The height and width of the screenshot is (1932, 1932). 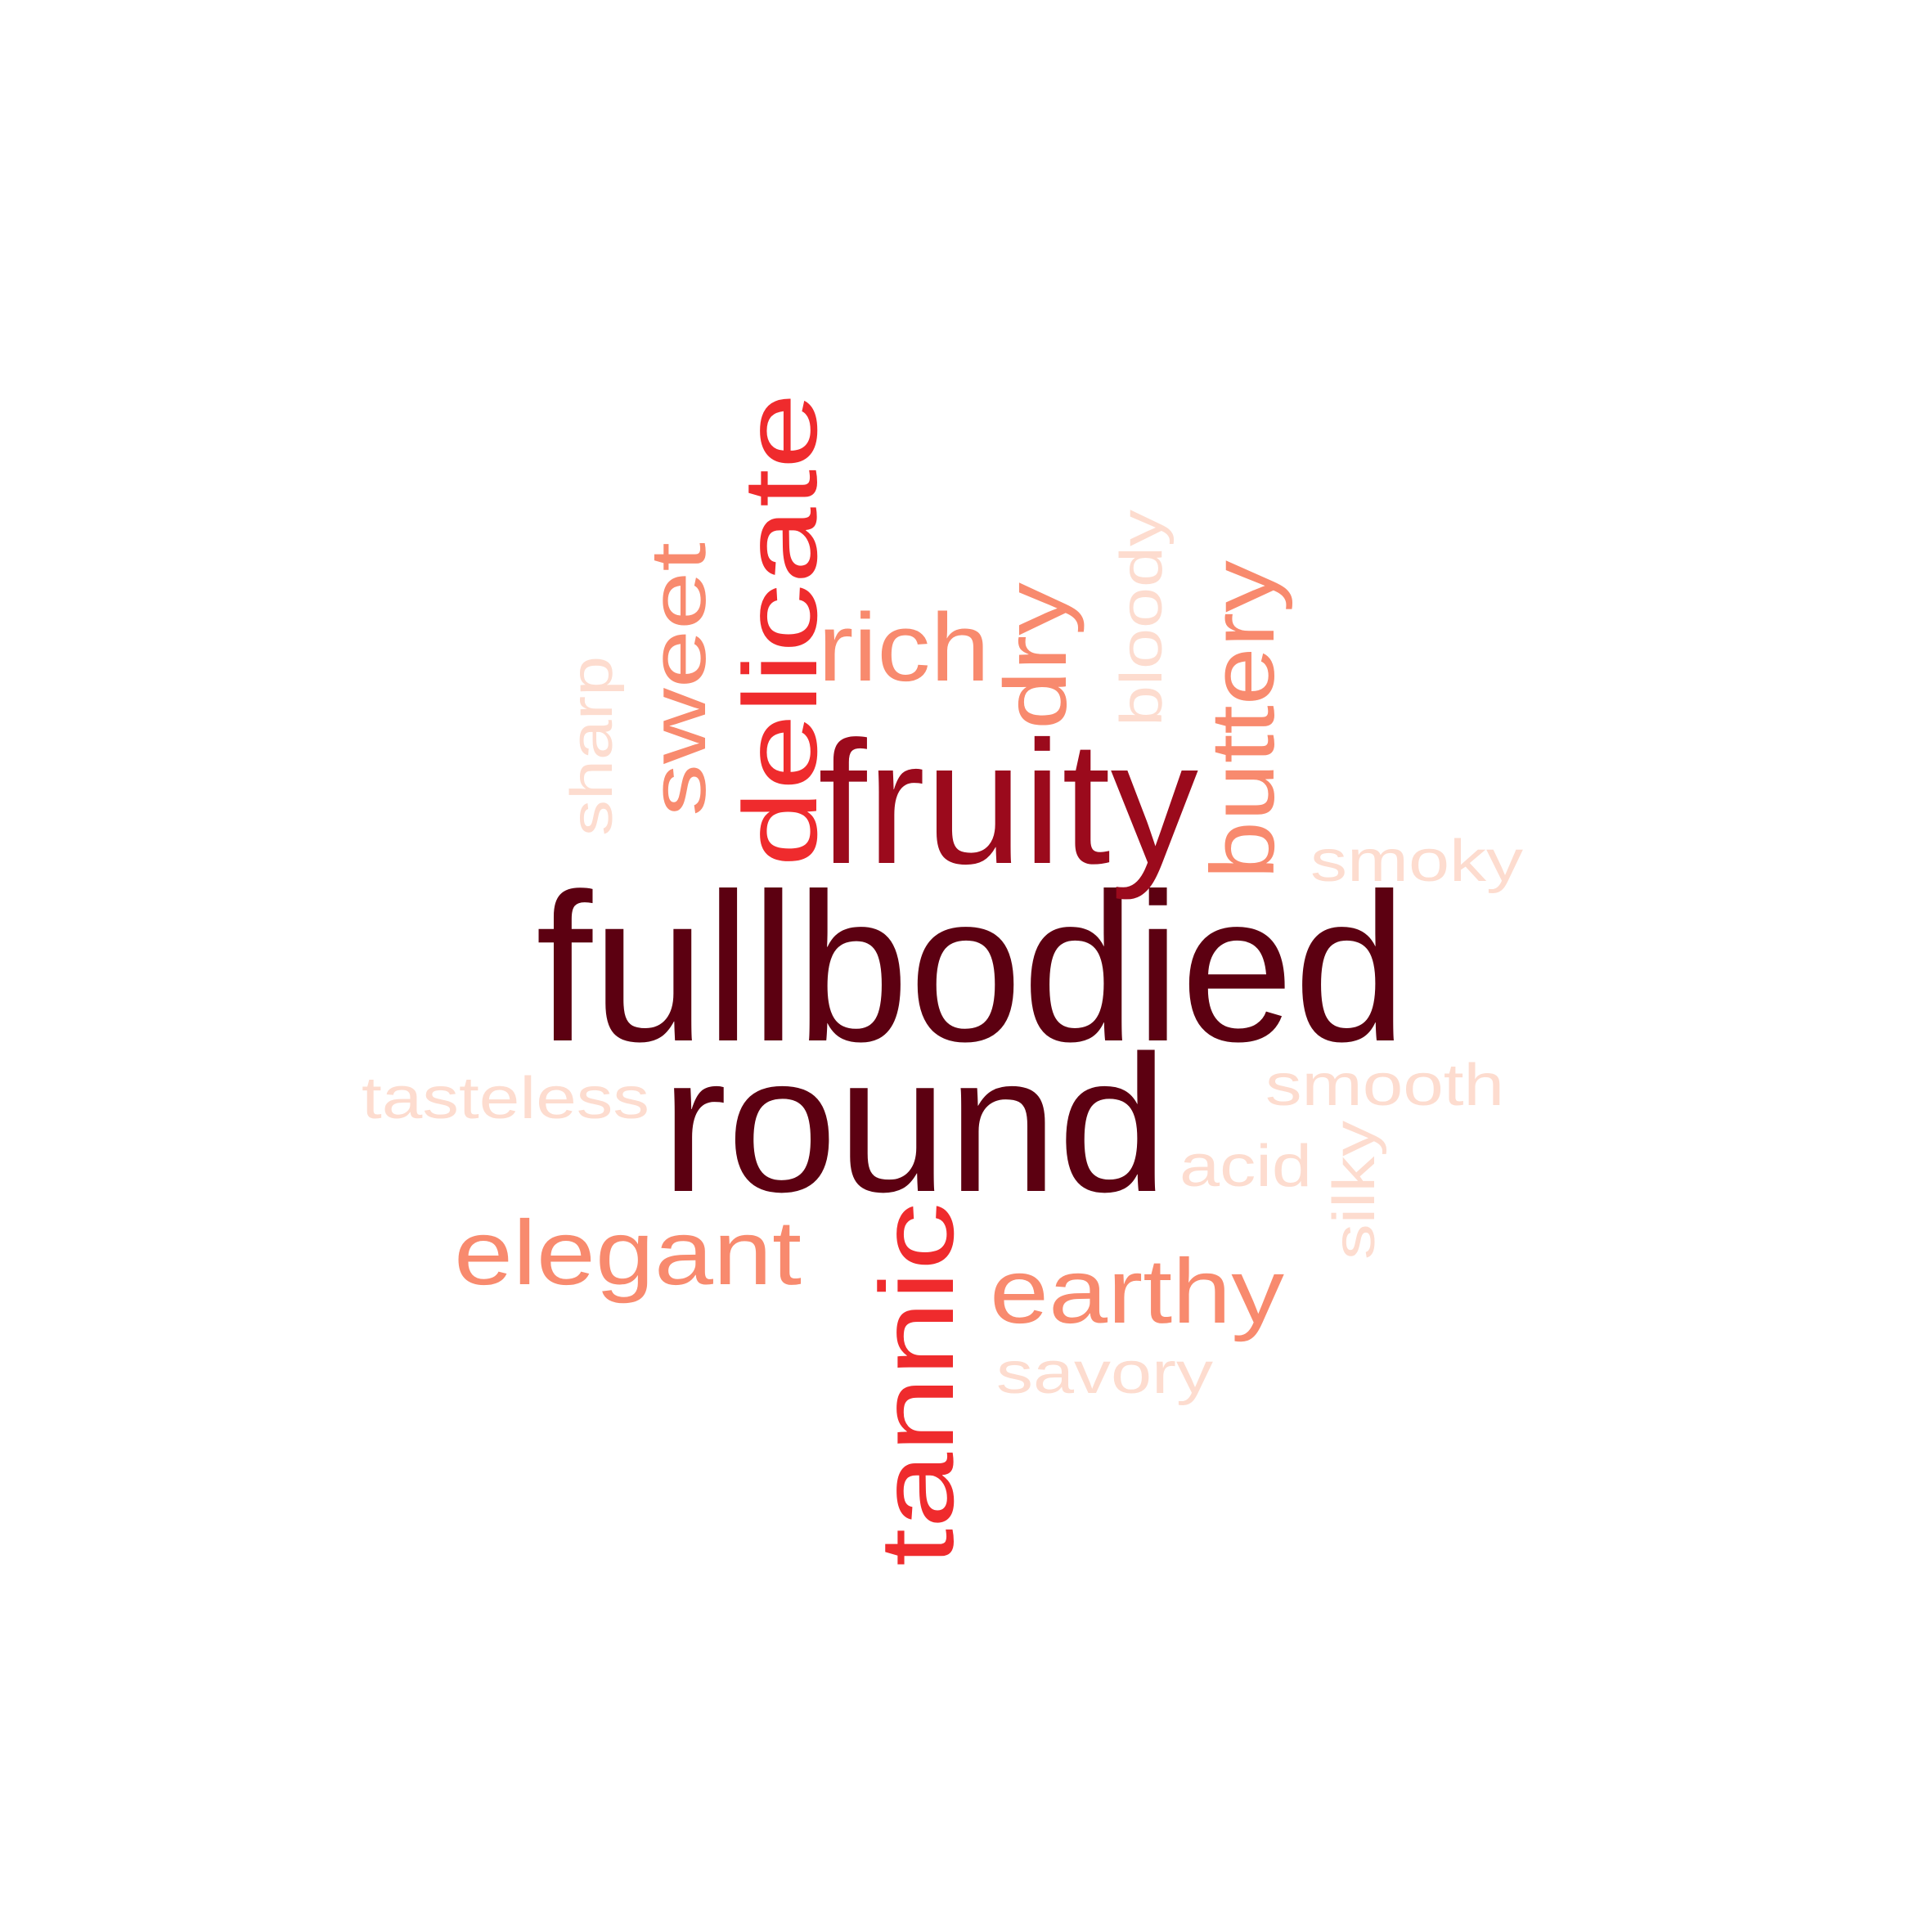 What do you see at coordinates (628, 1253) in the screenshot?
I see `word-elegant: elegant` at bounding box center [628, 1253].